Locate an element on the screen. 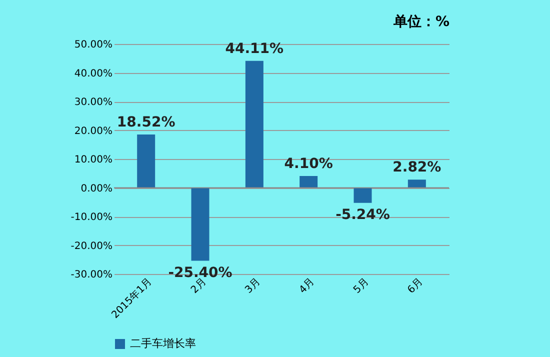  x-tick-label: 3月 is located at coordinates (253, 286).